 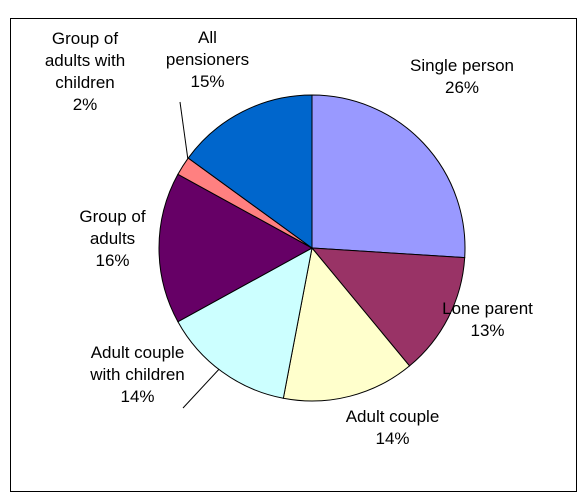 What do you see at coordinates (112, 260) in the screenshot?
I see `value-label: 16%` at bounding box center [112, 260].